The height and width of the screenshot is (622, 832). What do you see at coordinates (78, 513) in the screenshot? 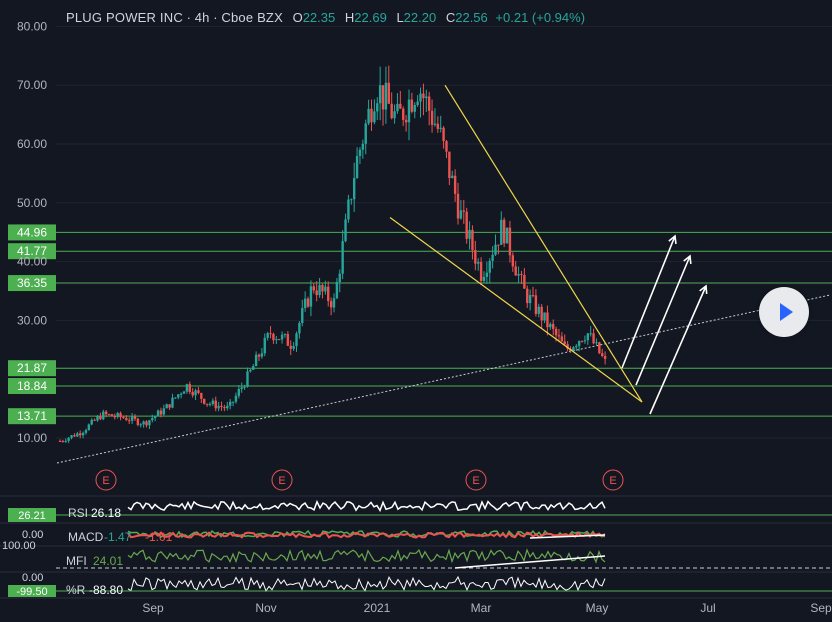
I see `rsi-label: RSI` at bounding box center [78, 513].